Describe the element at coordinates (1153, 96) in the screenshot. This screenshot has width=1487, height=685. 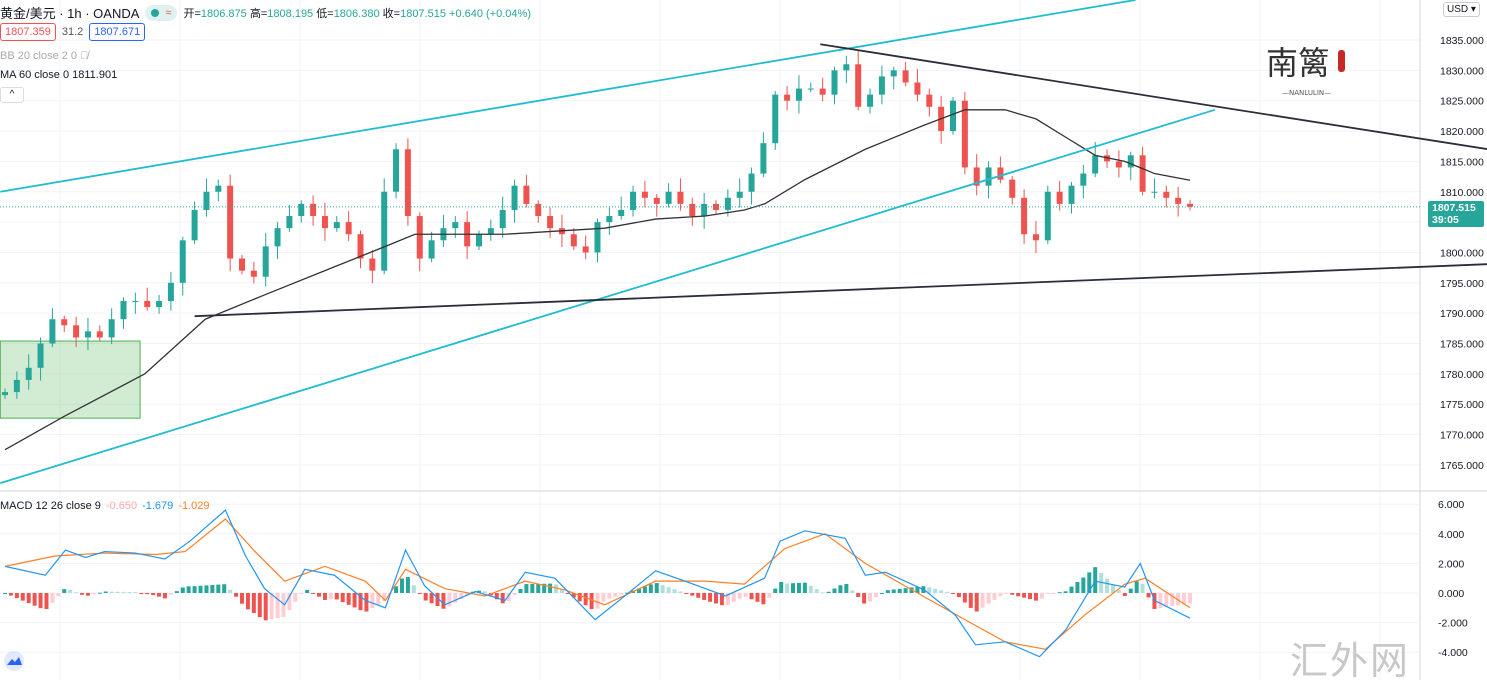
I see `trend-top-line` at that location.